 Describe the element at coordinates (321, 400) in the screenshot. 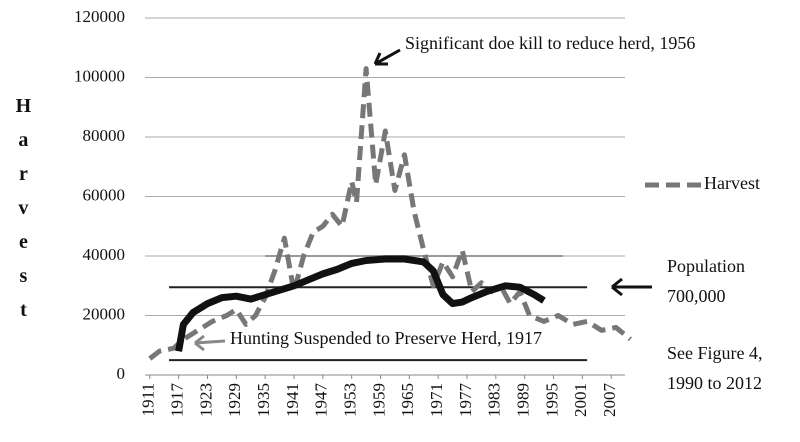

I see `x-tick-label: 1947` at that location.